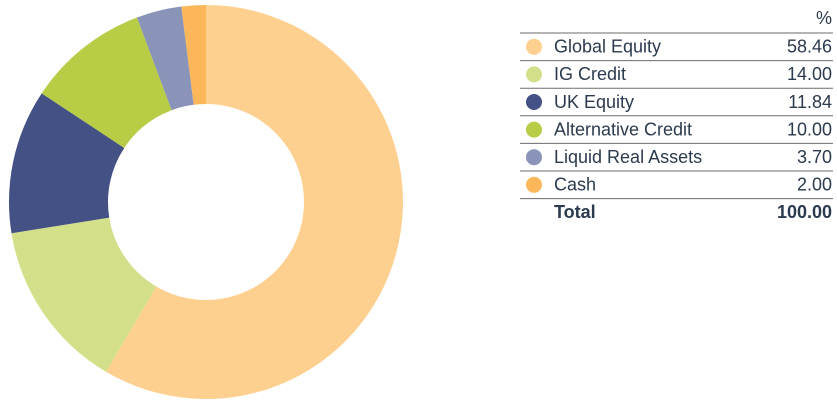 Image resolution: width=837 pixels, height=402 pixels. Describe the element at coordinates (575, 185) in the screenshot. I see `legend-label: Cash` at that location.